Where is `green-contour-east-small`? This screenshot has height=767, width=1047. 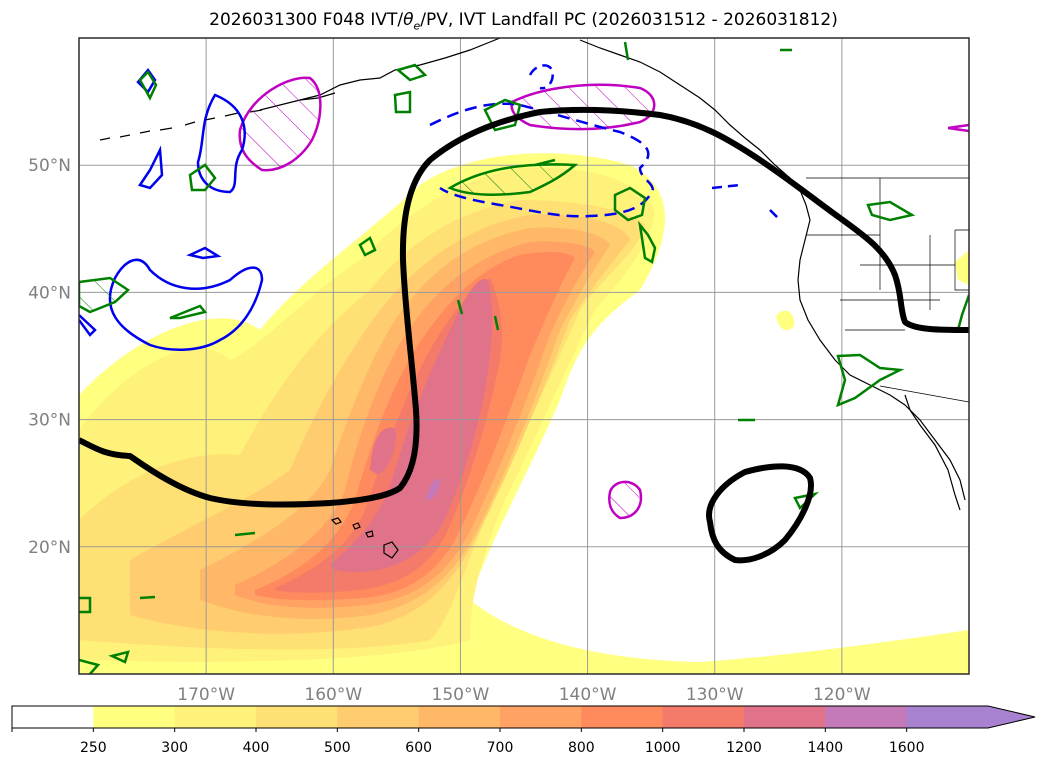 green-contour-east-small is located at coordinates (630, 204).